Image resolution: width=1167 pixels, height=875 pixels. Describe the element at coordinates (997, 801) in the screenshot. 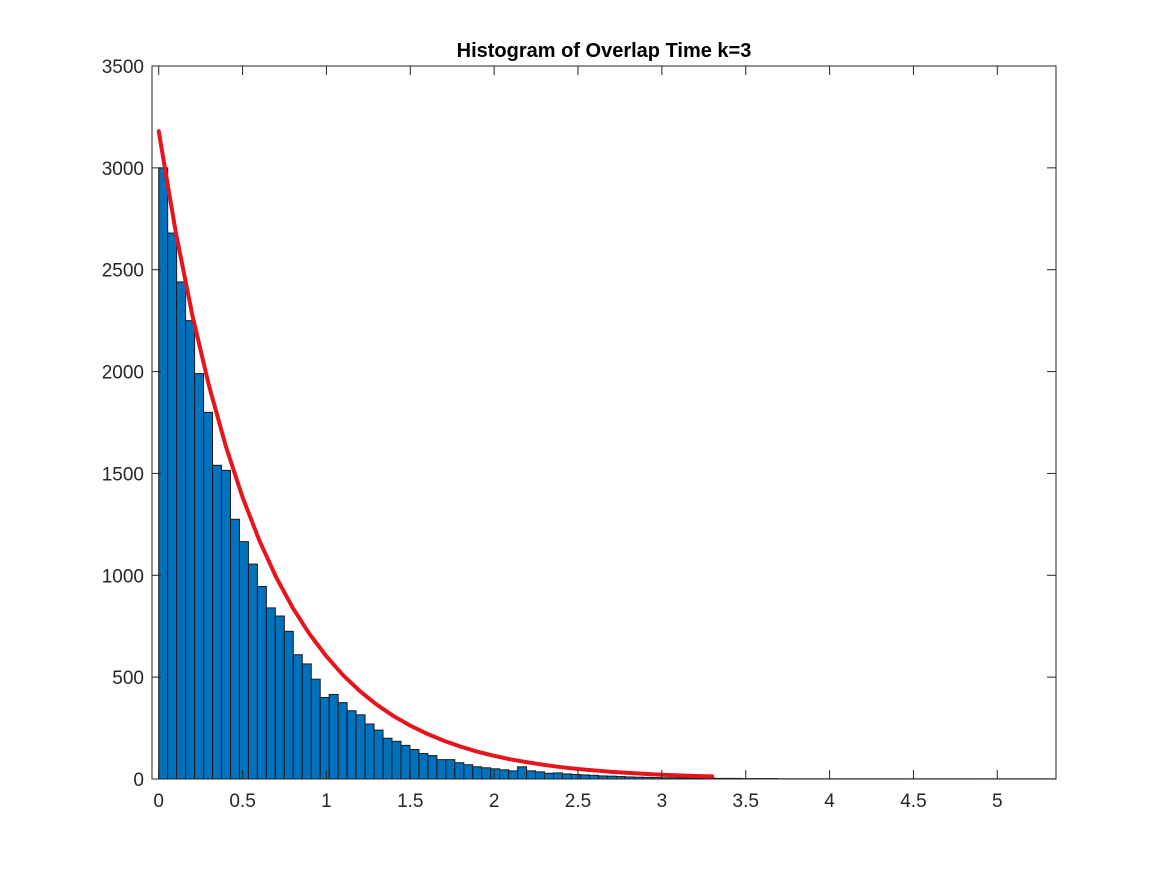

I see `x-tick-label: 5` at that location.